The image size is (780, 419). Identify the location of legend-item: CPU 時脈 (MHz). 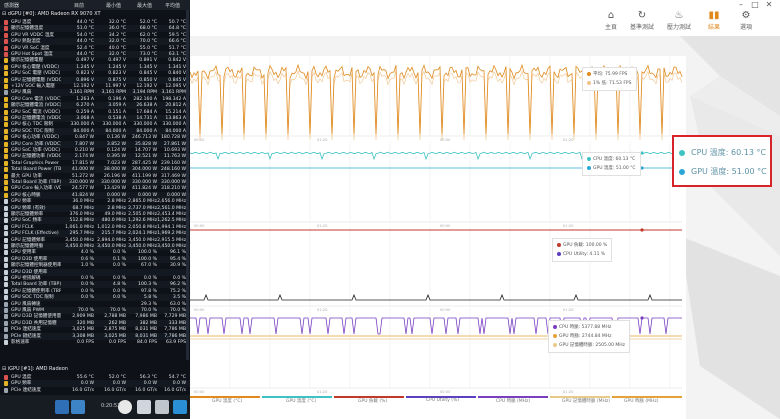
(513, 401).